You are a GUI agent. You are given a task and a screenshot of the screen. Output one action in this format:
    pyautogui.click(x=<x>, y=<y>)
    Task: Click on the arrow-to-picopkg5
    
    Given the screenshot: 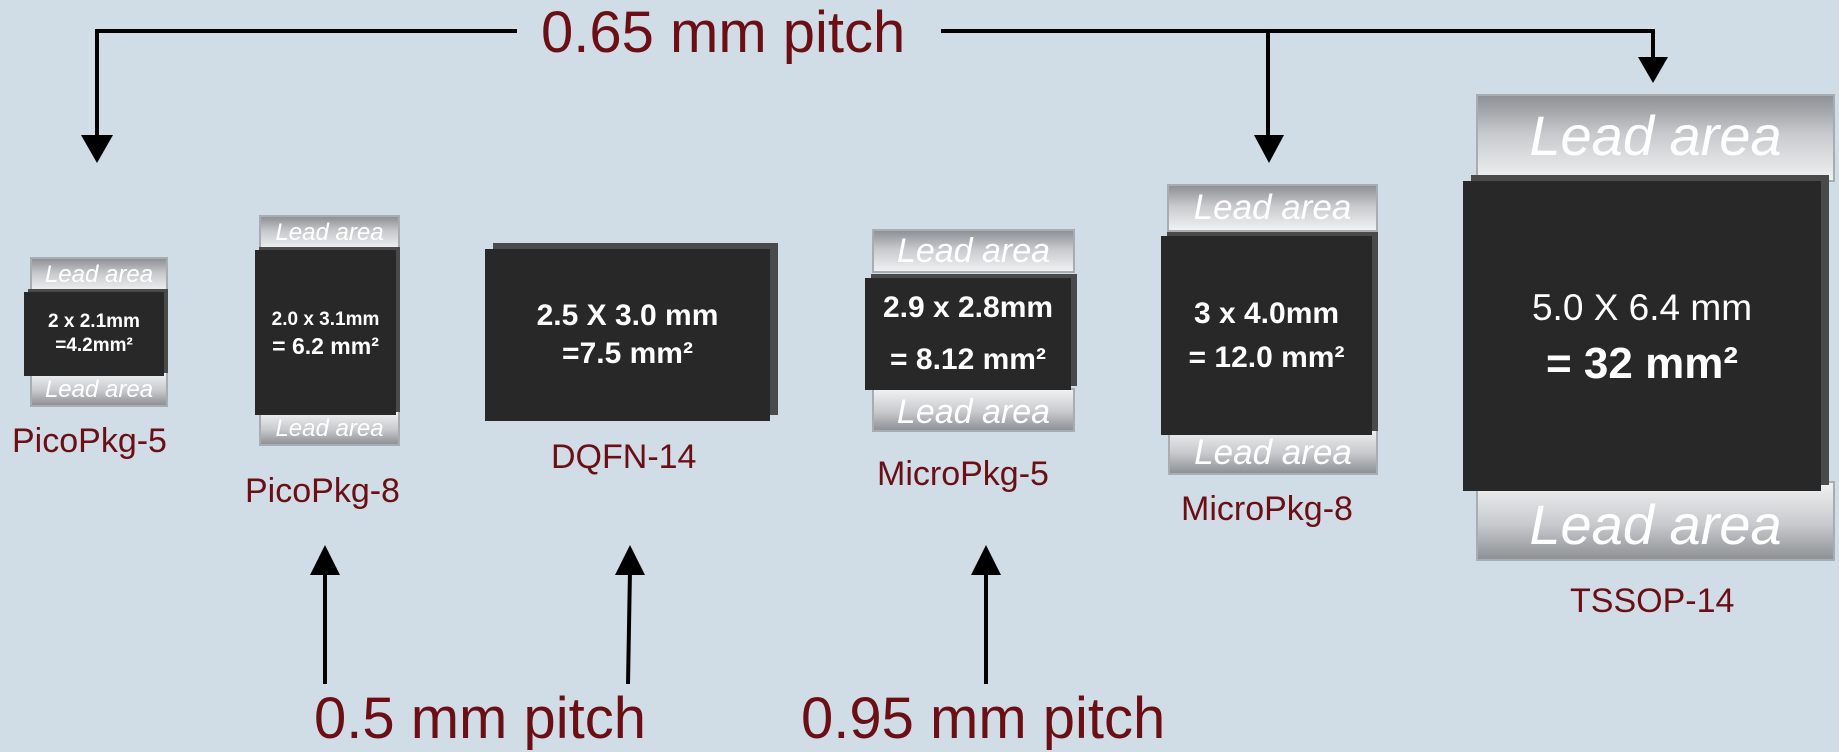 What is the action you would take?
    pyautogui.click(x=97, y=149)
    